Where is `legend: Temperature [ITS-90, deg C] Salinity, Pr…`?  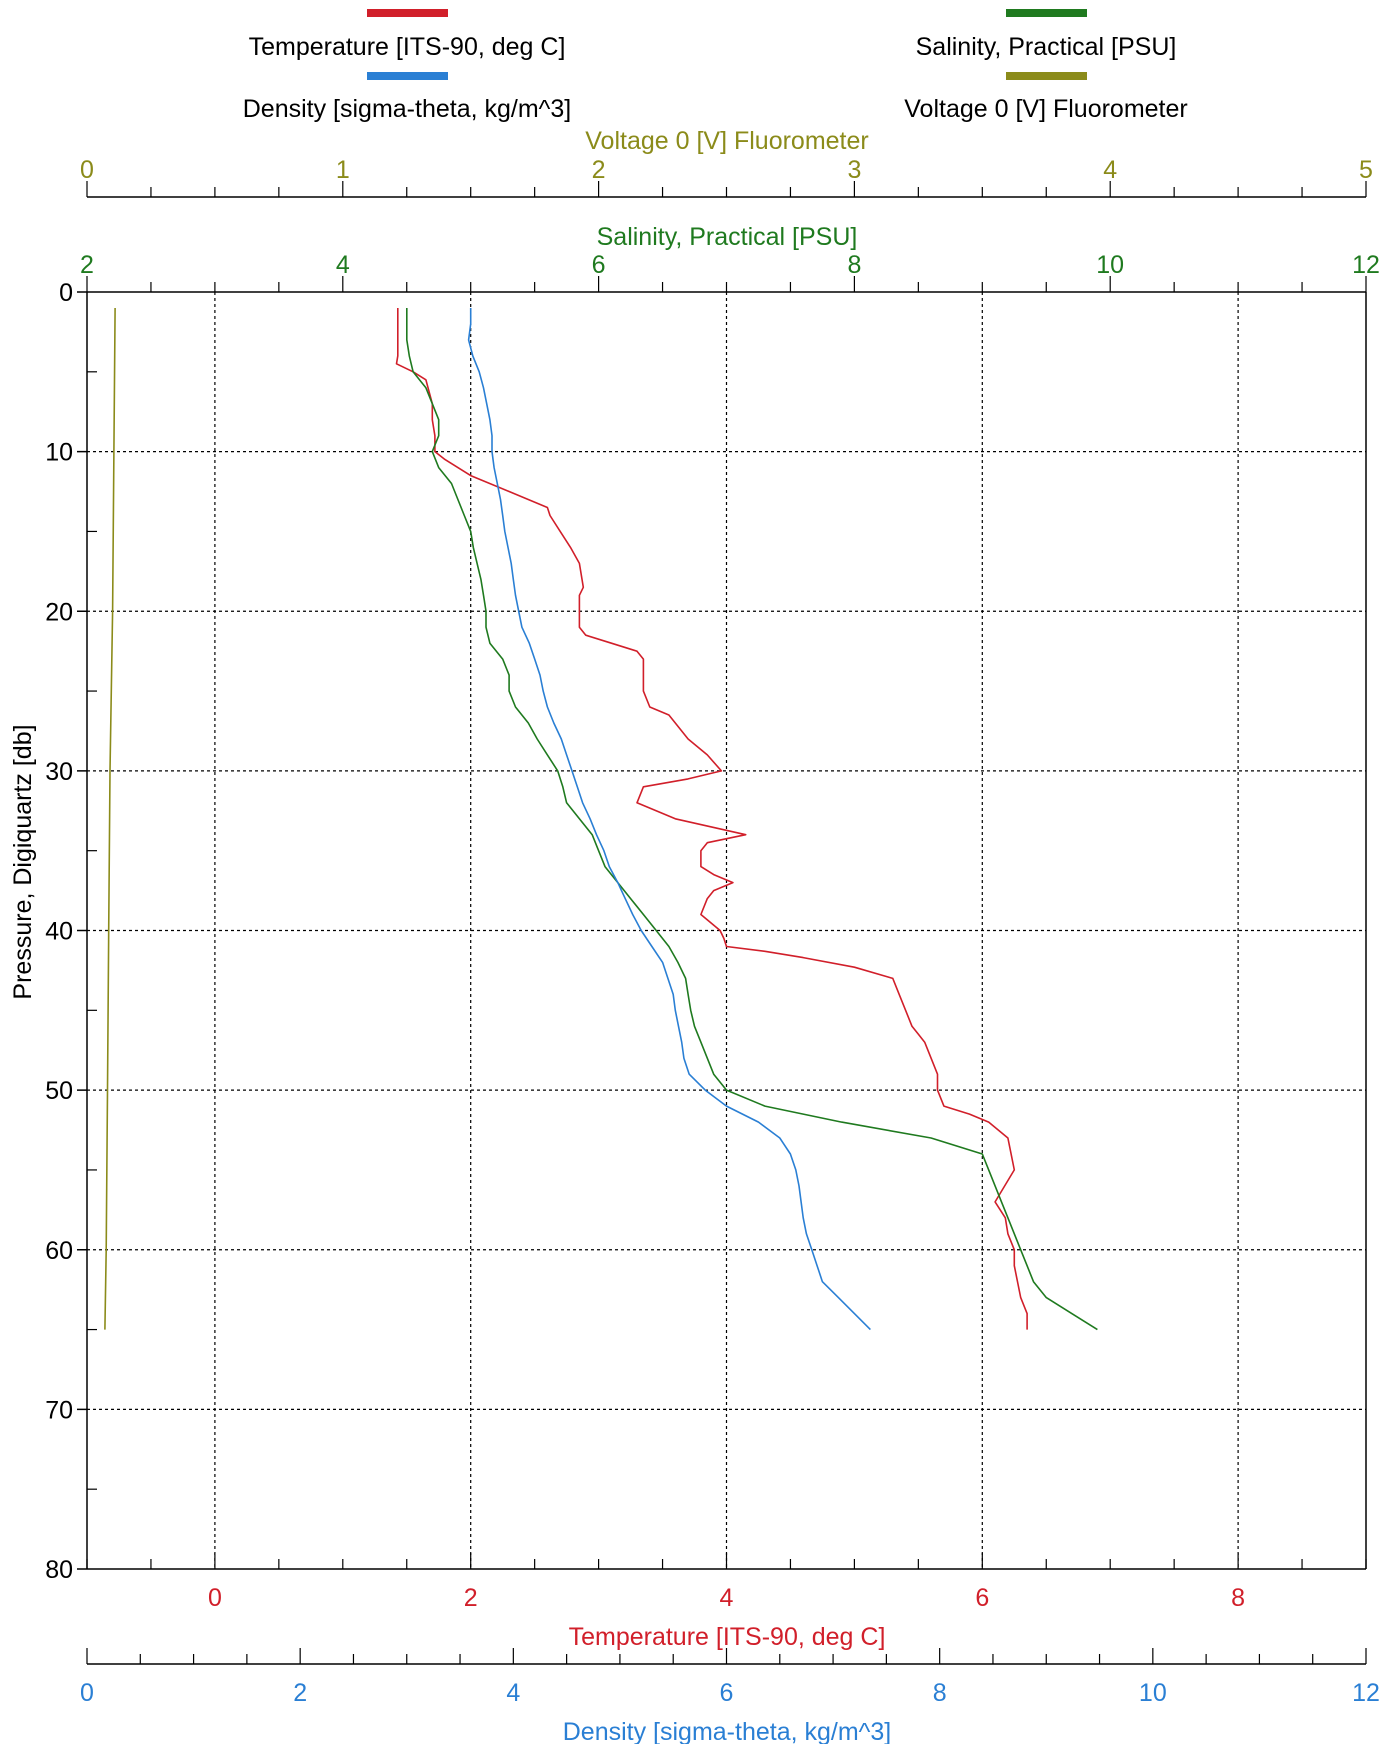 legend: Temperature [ITS-90, deg C] Salinity, Pr… is located at coordinates (715, 66).